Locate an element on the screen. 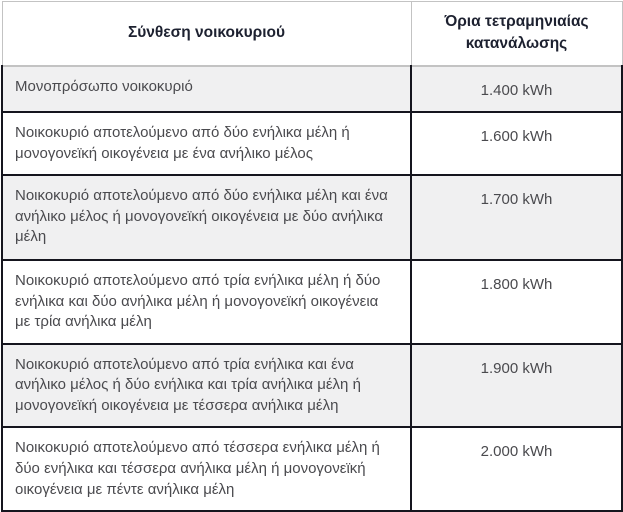  composition-cell: Μονοπρόσωπο νοικοκυριό is located at coordinates (206, 89).